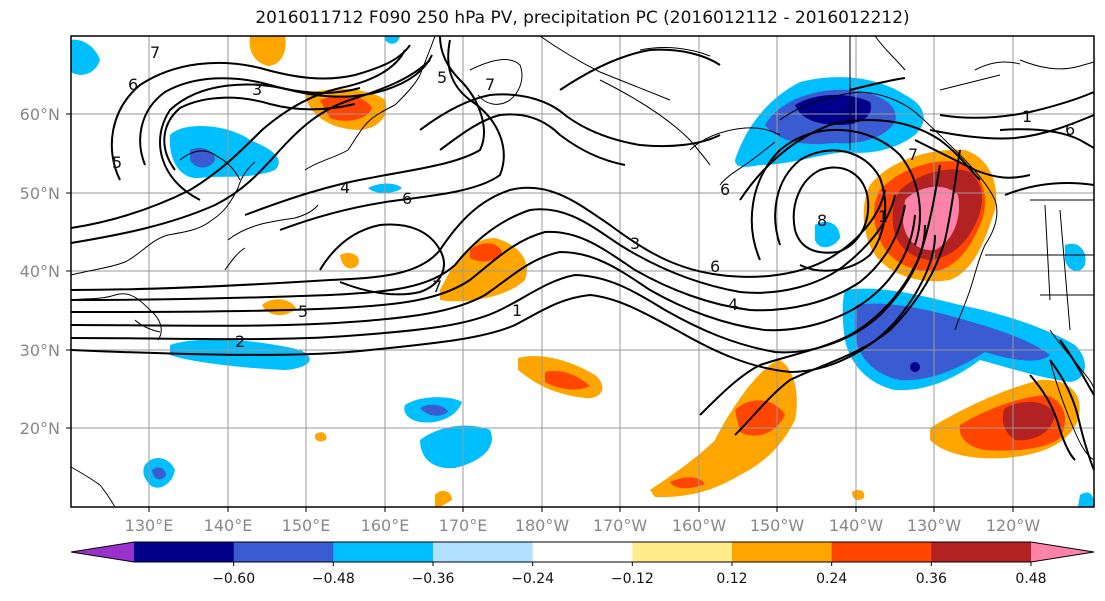 The image size is (1105, 601). I want to click on colorbar-tick-label: 0.36, so click(931, 579).